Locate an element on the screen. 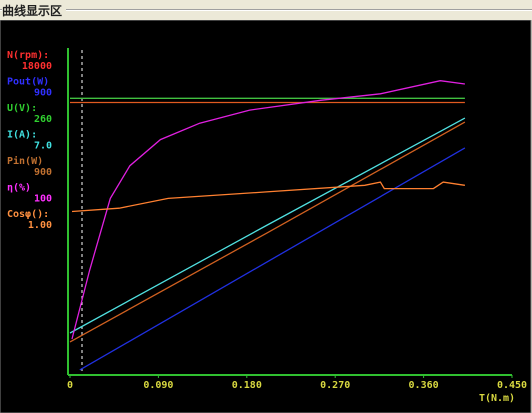 This screenshot has height=413, width=532. x-axis-label: T(N.m) is located at coordinates (497, 398).